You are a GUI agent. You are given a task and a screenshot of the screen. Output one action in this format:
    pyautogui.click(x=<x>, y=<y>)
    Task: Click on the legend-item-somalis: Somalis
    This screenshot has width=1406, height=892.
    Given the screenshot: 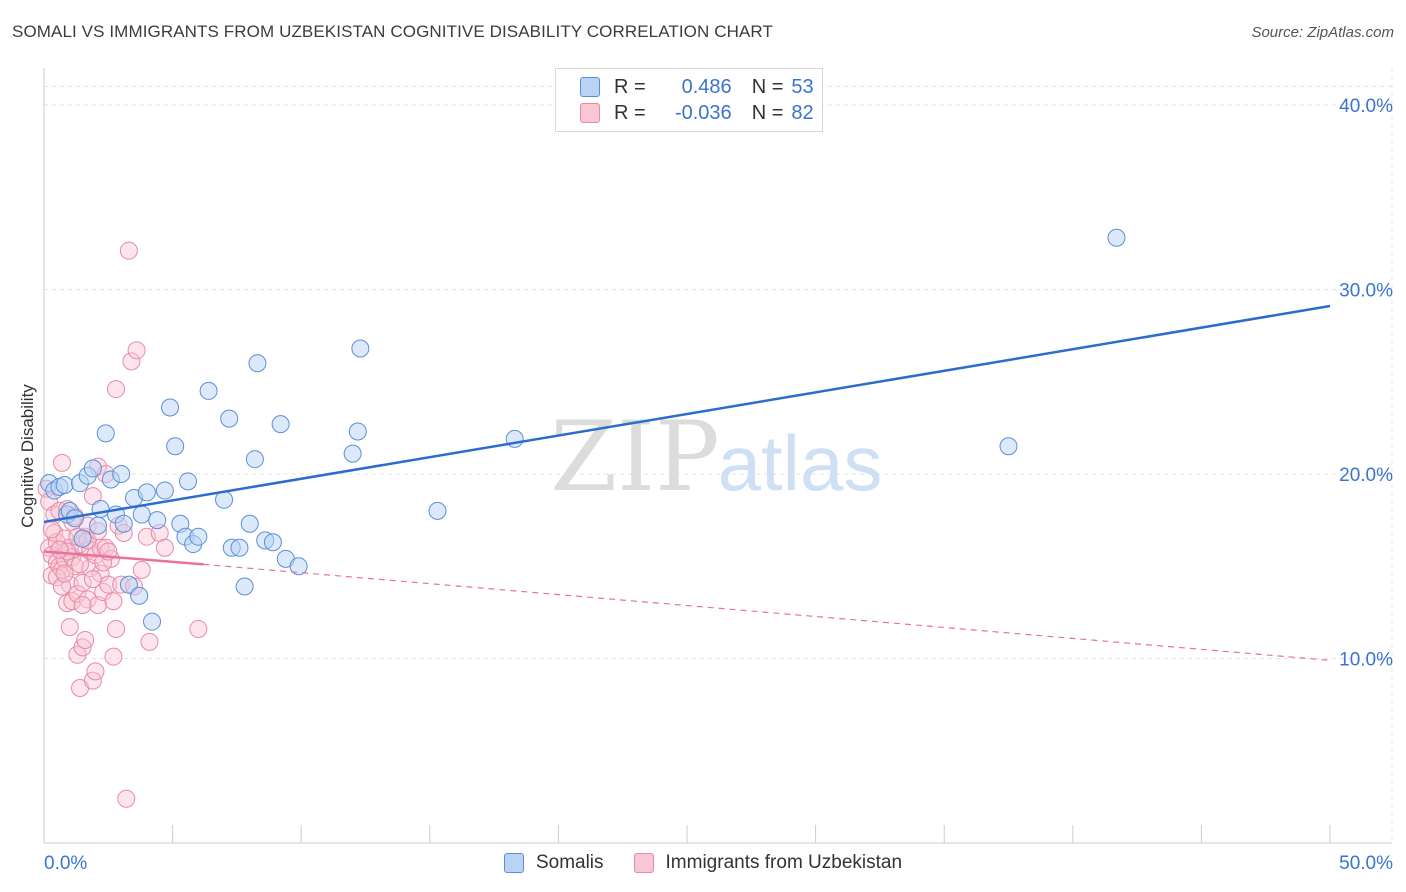 What is the action you would take?
    pyautogui.click(x=553, y=863)
    